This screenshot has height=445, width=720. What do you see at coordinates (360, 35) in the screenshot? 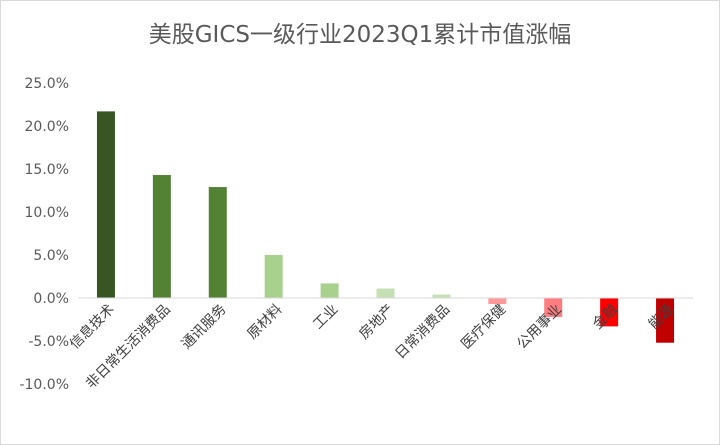
I see `chart-title: 美股GICS一级行业2023Q1累计市值涨幅` at bounding box center [360, 35].